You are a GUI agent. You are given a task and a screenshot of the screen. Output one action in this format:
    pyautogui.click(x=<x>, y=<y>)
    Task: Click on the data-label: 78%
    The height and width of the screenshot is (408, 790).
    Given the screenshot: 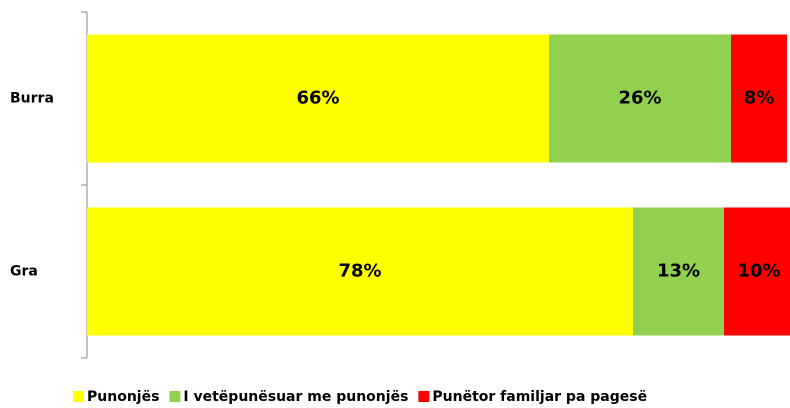 What is the action you would take?
    pyautogui.click(x=359, y=271)
    